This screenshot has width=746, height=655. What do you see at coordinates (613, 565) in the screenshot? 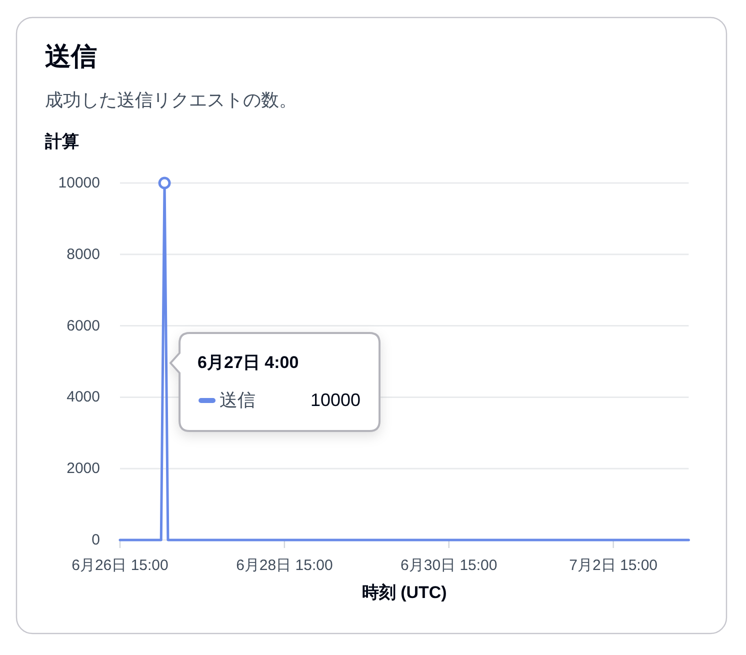
I see `x-tick-label: 7月2日 15:00` at bounding box center [613, 565].